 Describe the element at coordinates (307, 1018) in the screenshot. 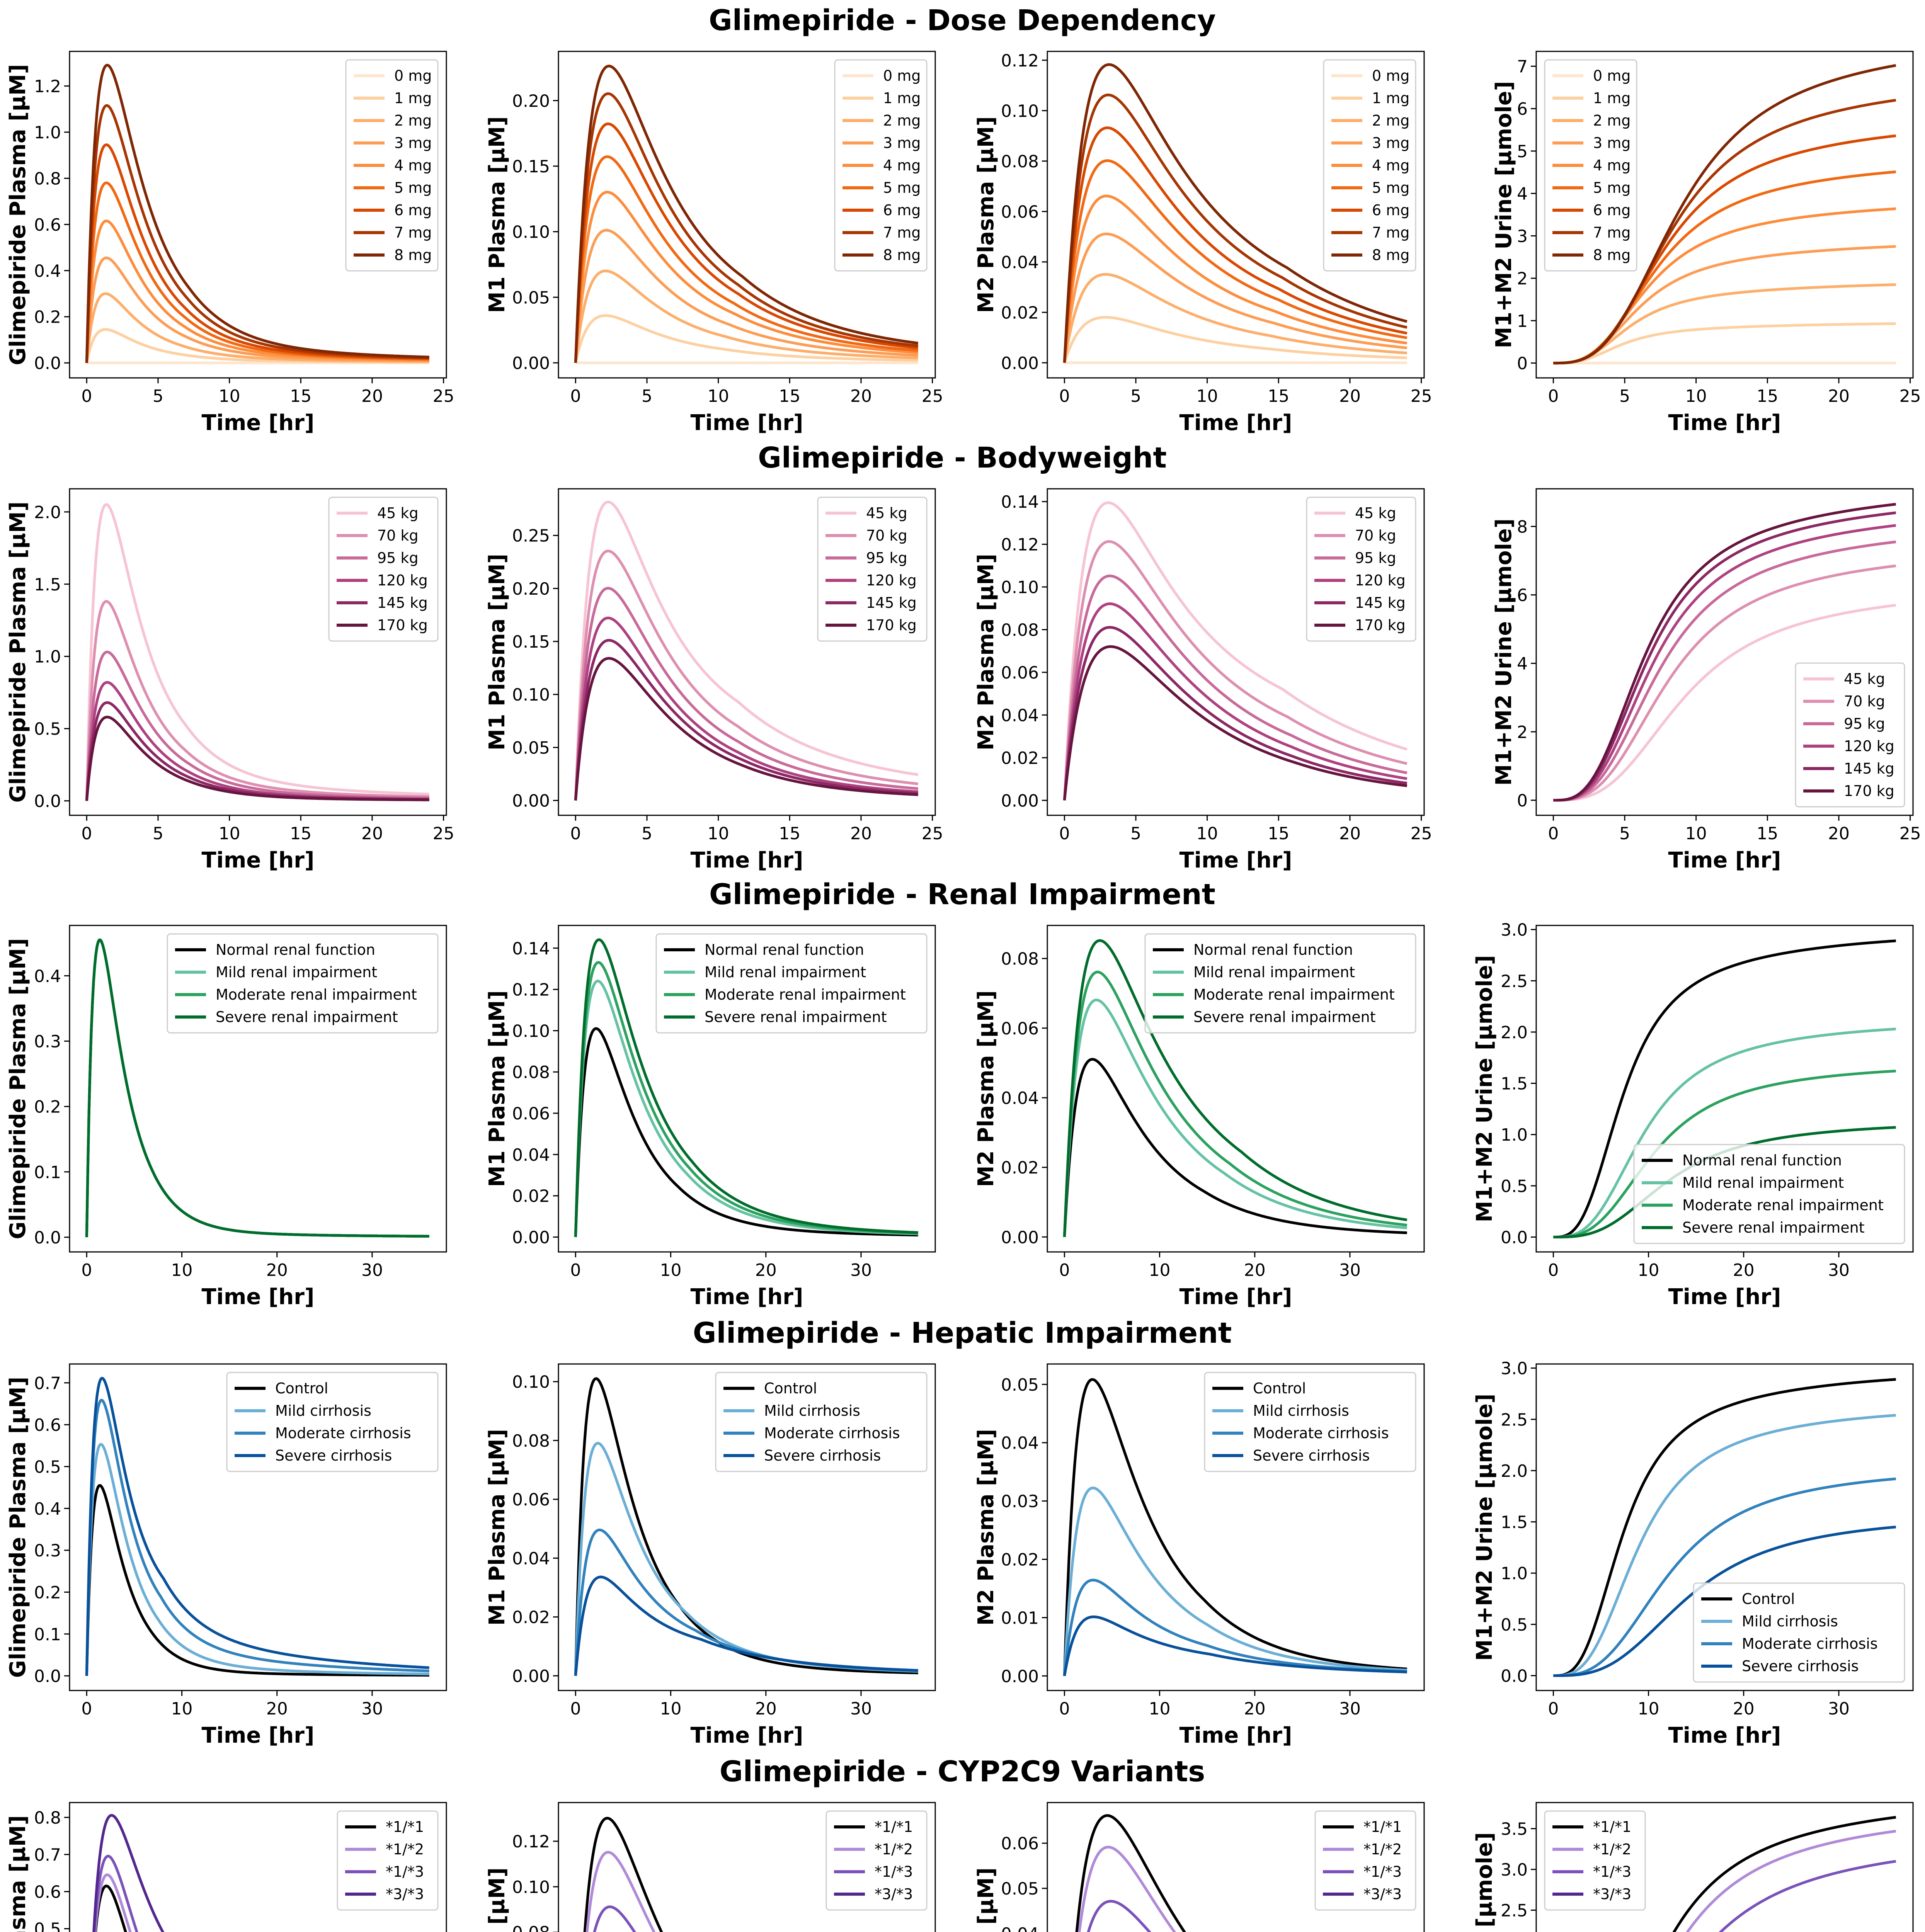

I see `legend-label: Severe renal impairment` at that location.